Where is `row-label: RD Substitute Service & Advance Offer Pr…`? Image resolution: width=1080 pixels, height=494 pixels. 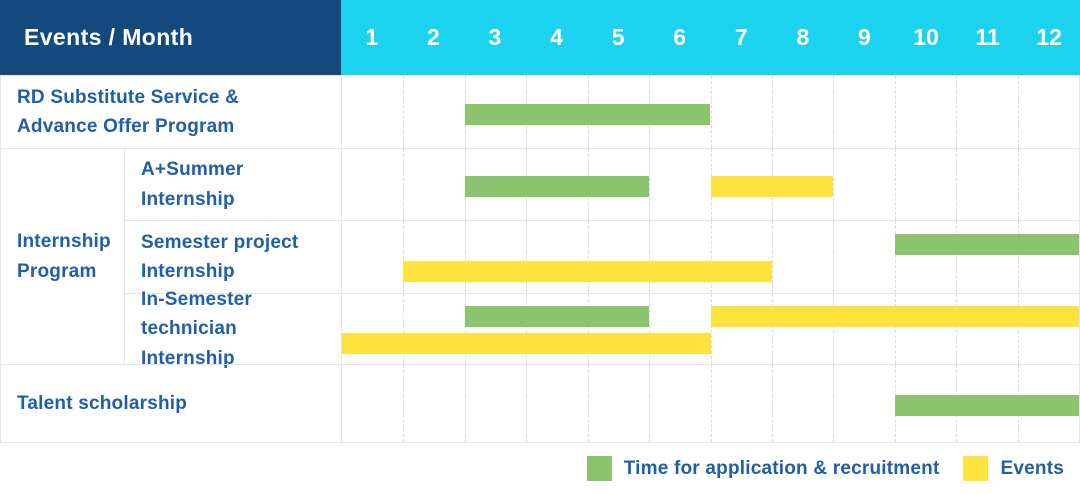
row-label: RD Substitute Service & Advance Offer Pr… is located at coordinates (170, 111).